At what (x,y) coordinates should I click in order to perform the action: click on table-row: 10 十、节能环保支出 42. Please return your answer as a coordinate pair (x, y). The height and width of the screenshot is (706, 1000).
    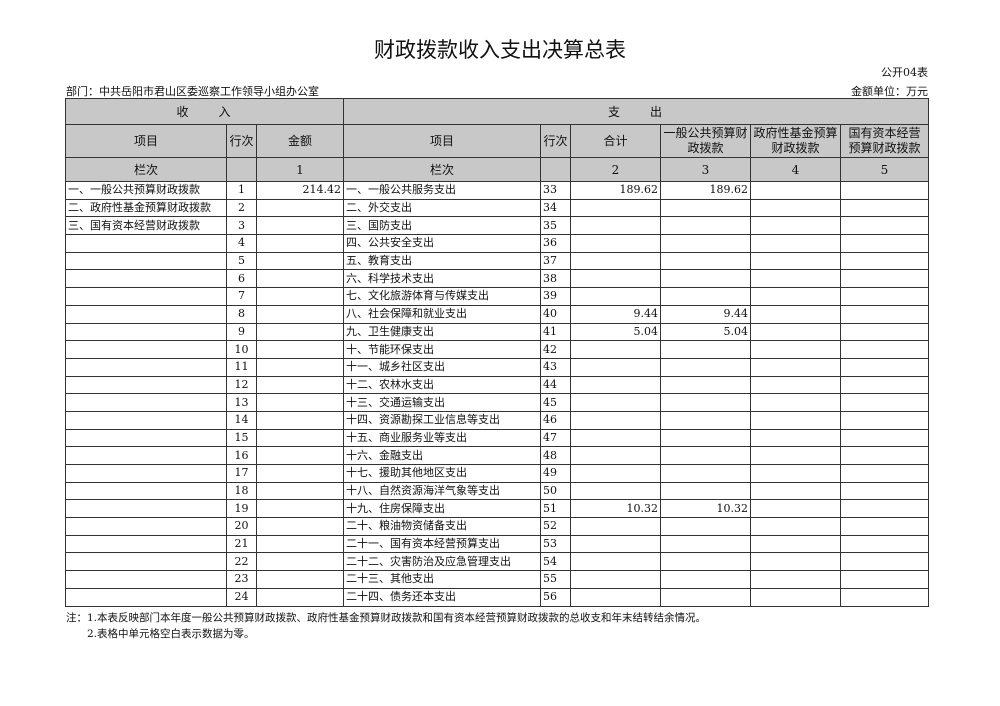
    Looking at the image, I should click on (497, 349).